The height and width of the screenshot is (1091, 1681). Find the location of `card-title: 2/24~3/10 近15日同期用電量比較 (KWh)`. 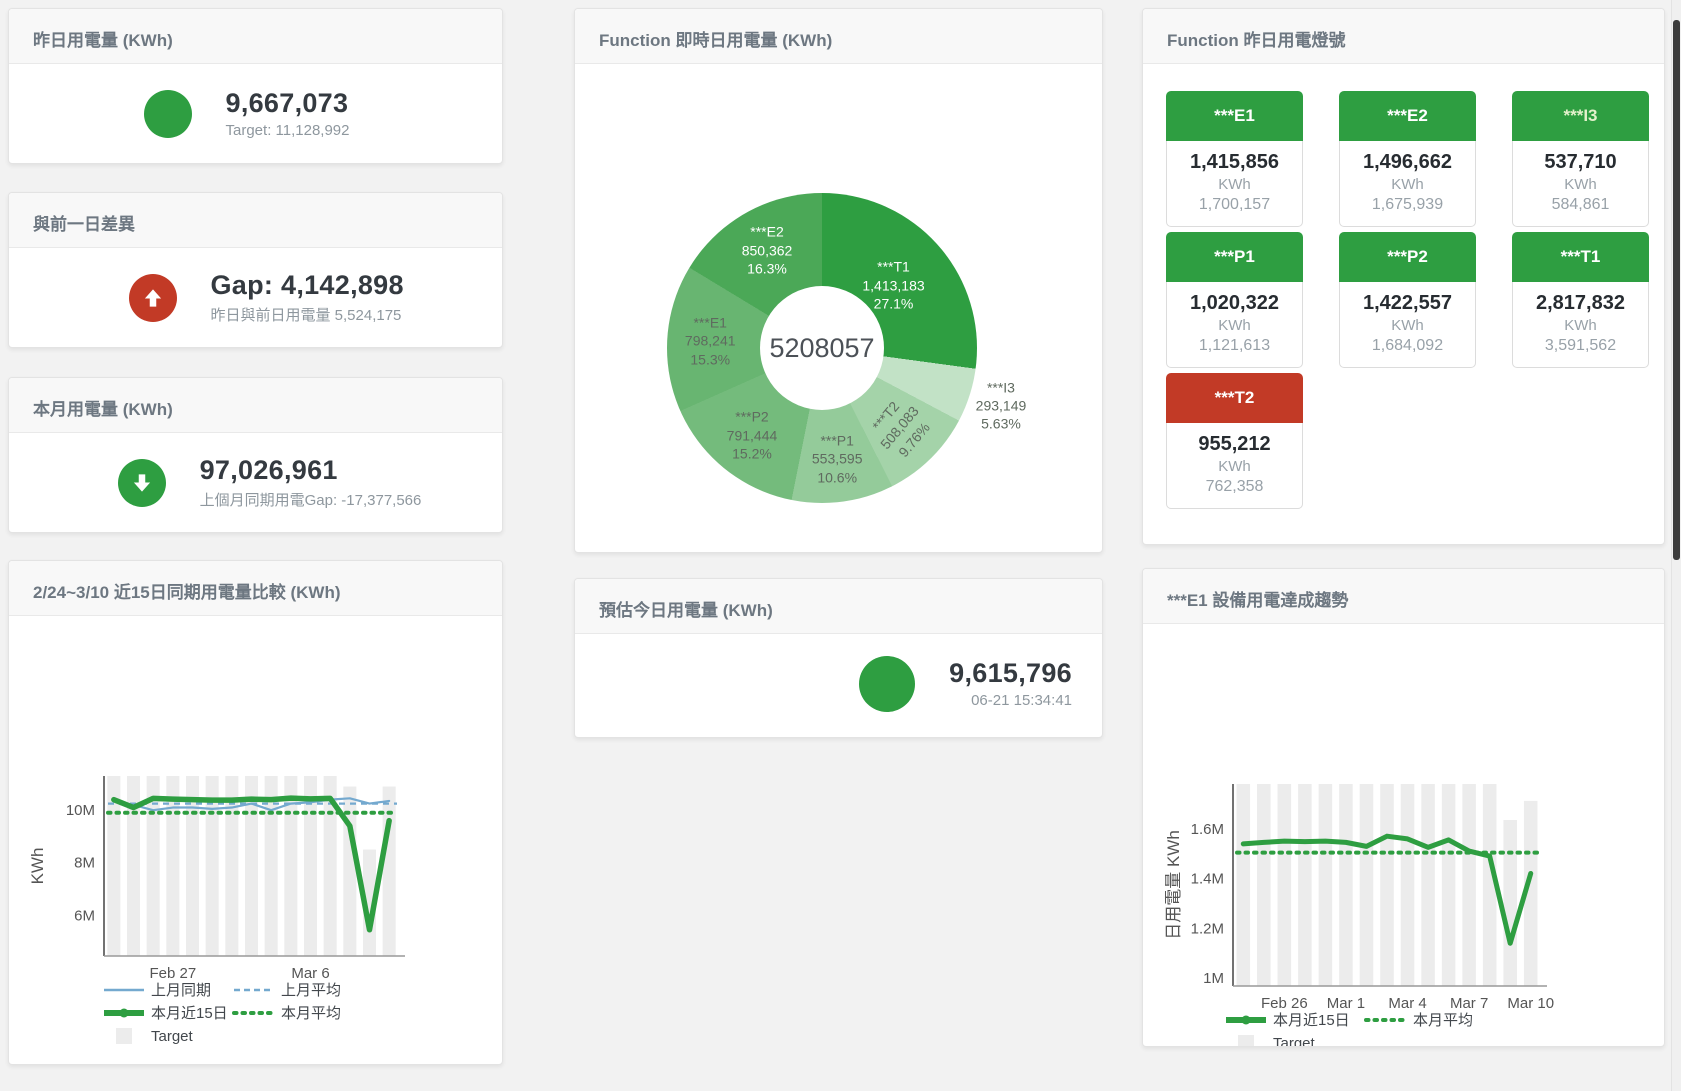

card-title: 2/24~3/10 近15日同期用電量比較 (KWh) is located at coordinates (255, 588).